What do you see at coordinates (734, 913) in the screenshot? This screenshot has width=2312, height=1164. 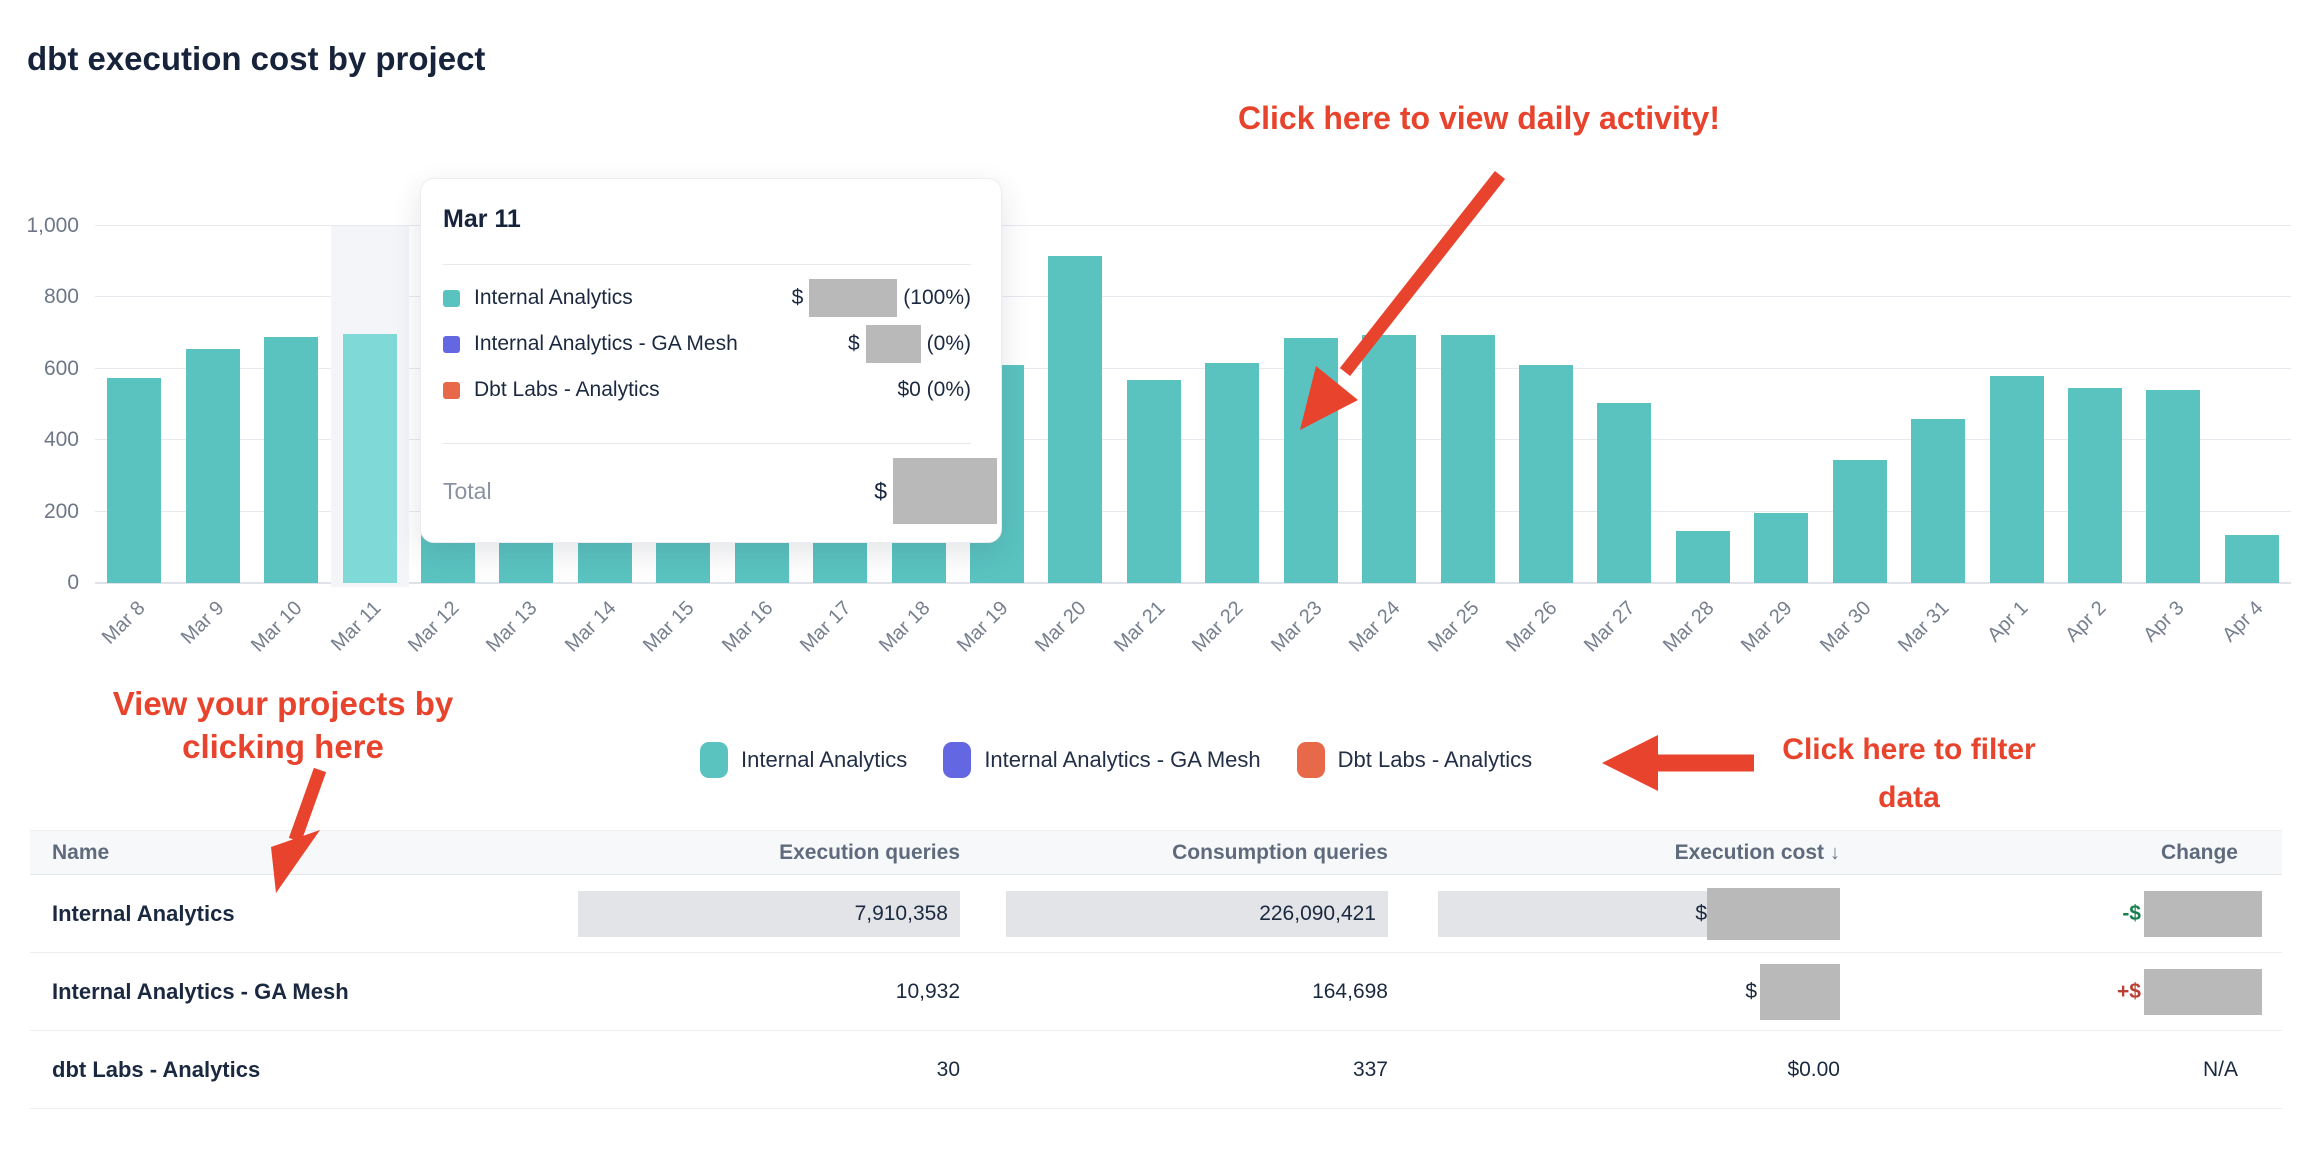 I see `execution-queries-cell: 7,910,358` at bounding box center [734, 913].